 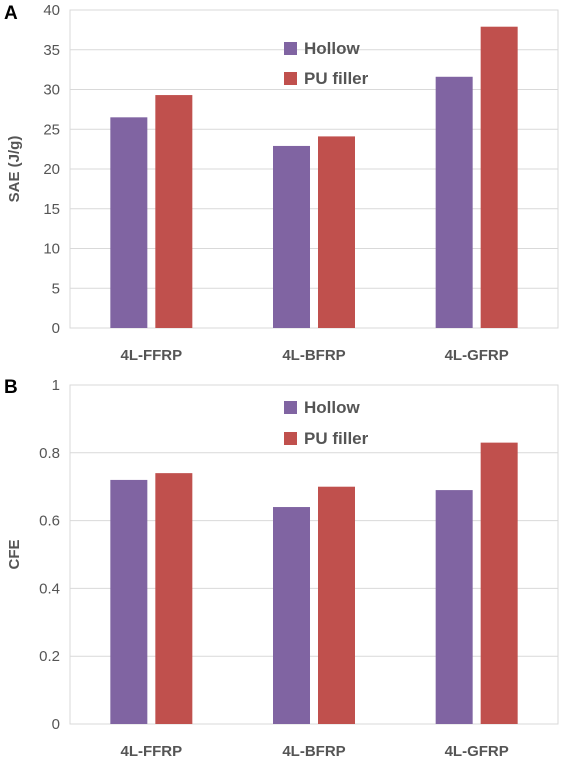 What do you see at coordinates (51, 10) in the screenshot?
I see `y-tick-label: 40` at bounding box center [51, 10].